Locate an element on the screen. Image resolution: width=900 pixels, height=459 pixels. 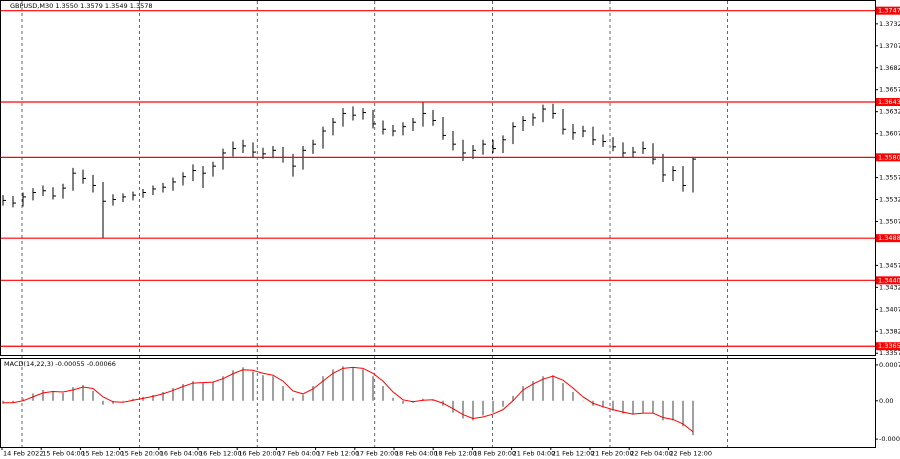
x-tick-label: 21 Feb 20:00 is located at coordinates (612, 454).